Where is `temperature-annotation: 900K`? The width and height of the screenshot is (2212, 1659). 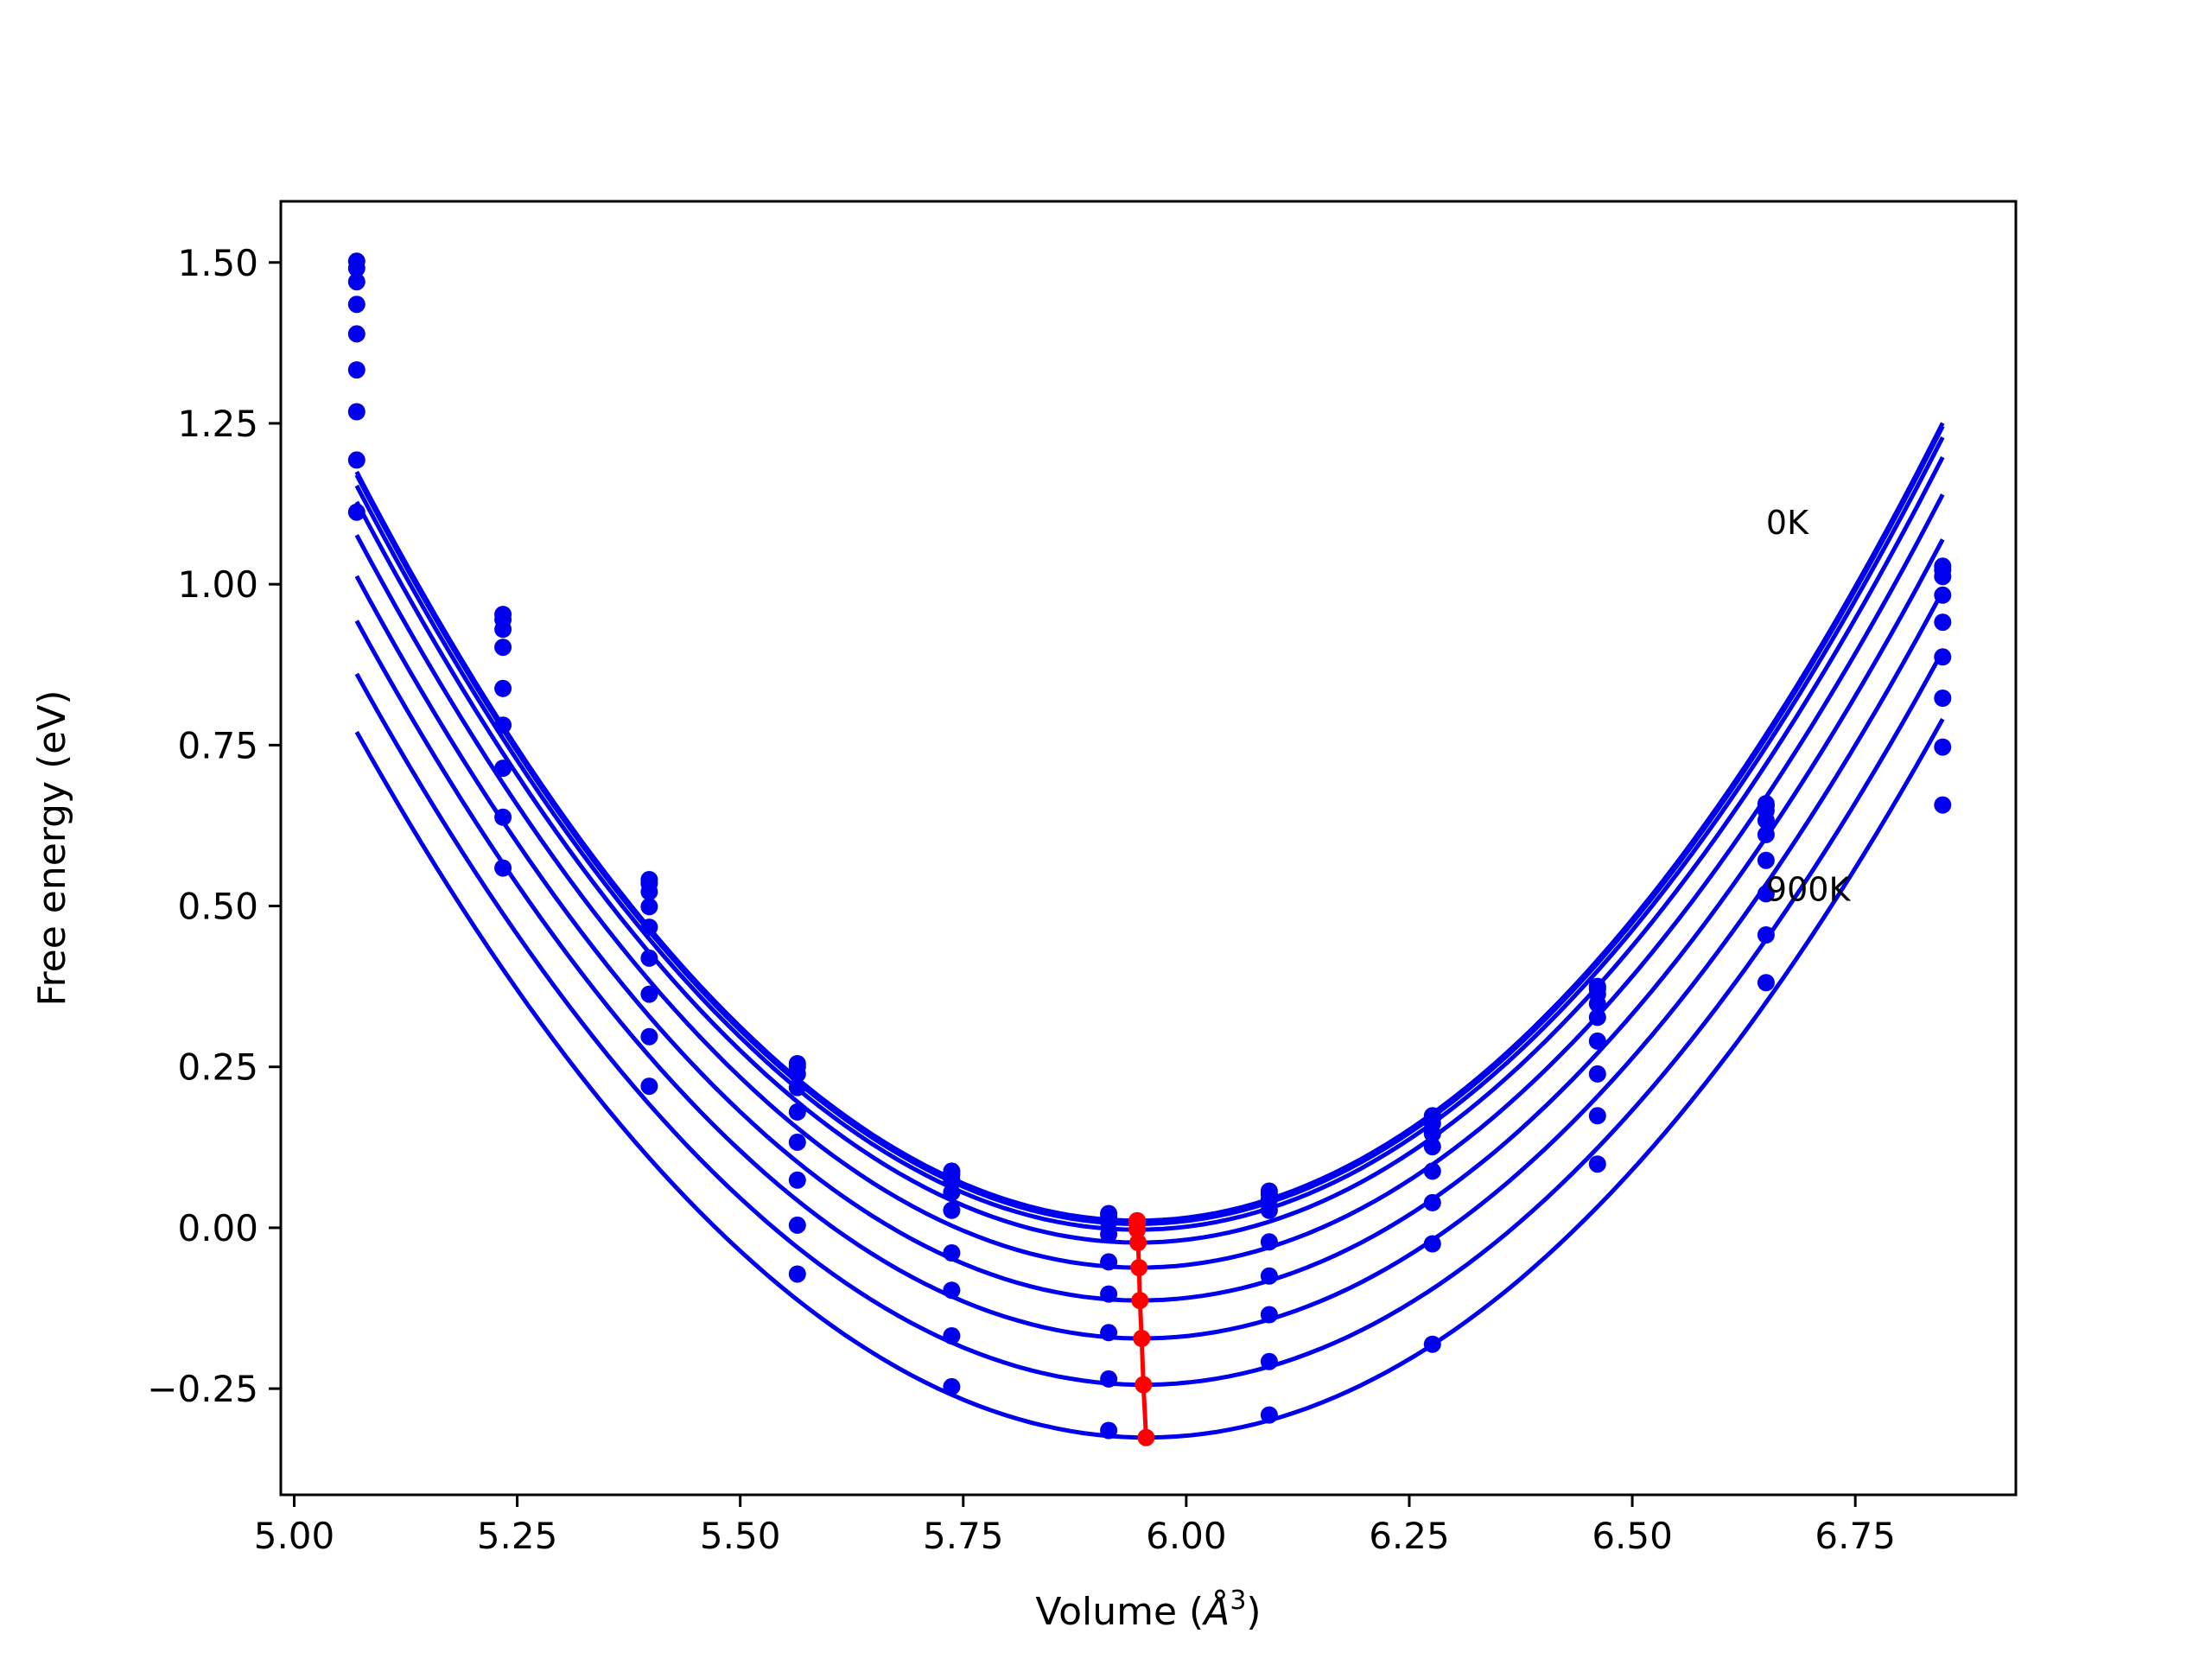 temperature-annotation: 900K is located at coordinates (1809, 890).